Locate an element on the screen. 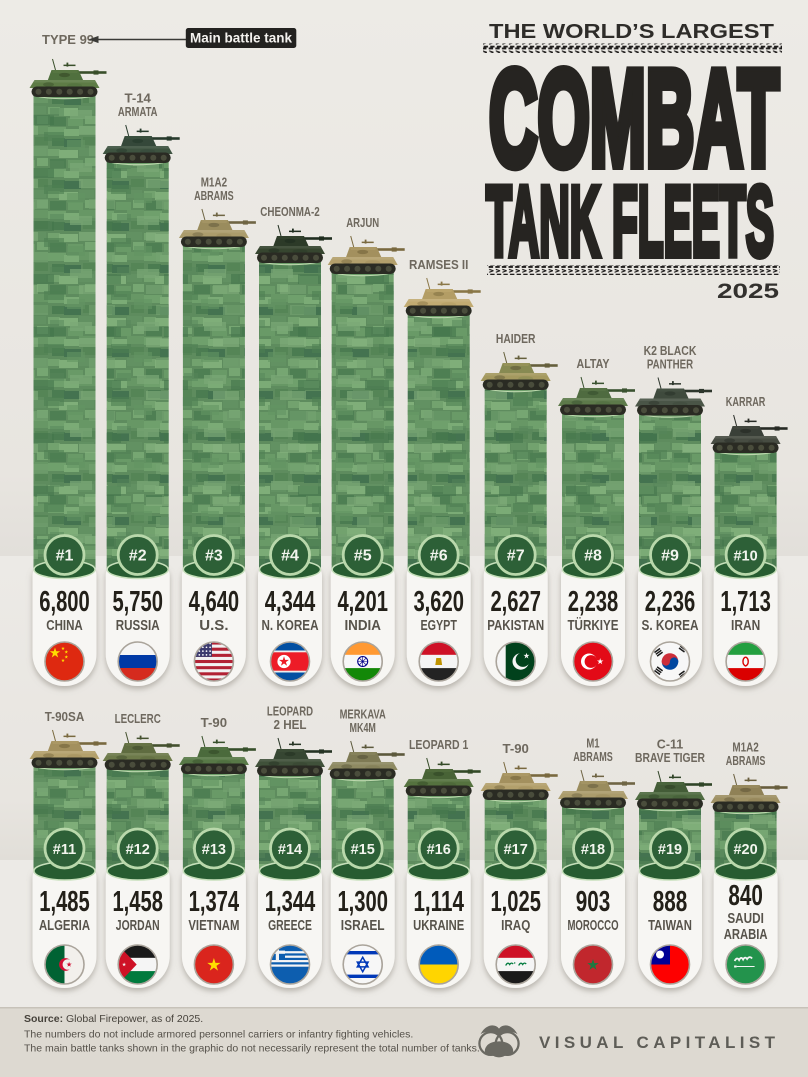  svg-text: #5 is located at coordinates (363, 556).